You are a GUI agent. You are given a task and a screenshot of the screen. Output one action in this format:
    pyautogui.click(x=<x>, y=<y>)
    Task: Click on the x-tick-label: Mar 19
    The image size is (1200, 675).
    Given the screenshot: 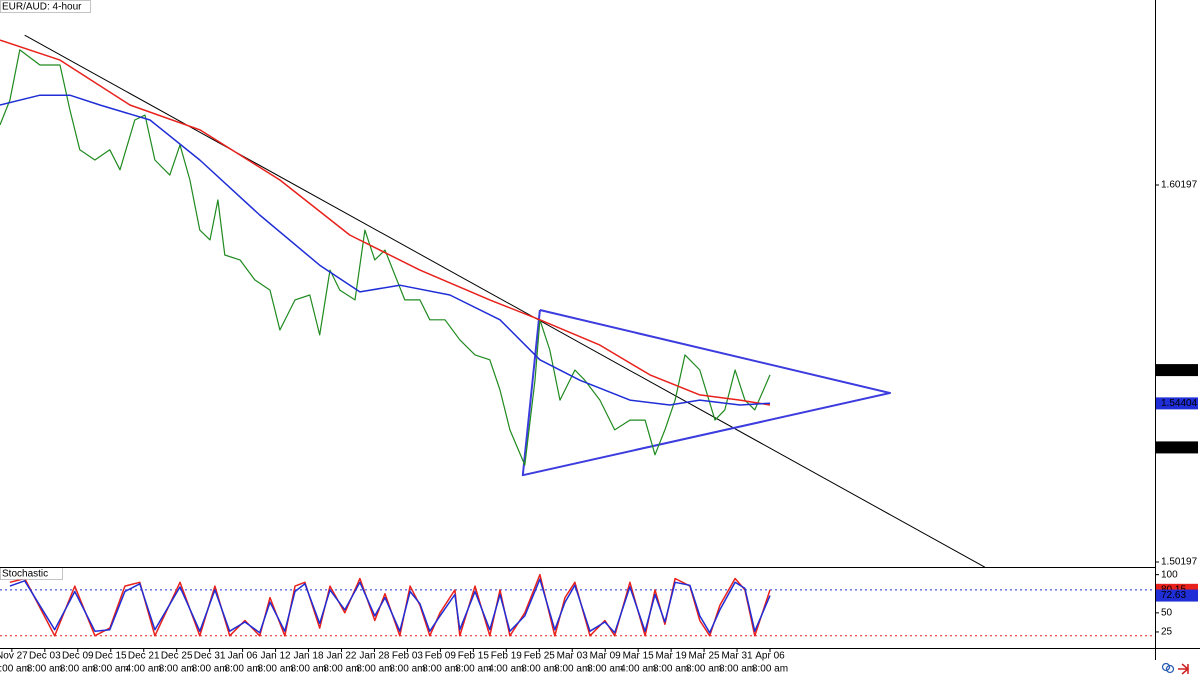 What is the action you would take?
    pyautogui.click(x=672, y=656)
    